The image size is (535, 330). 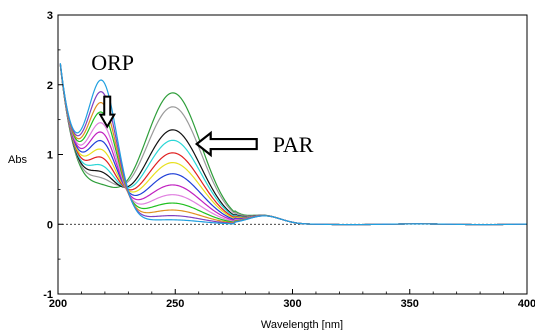 I want to click on par-label: PAR, so click(x=293, y=144).